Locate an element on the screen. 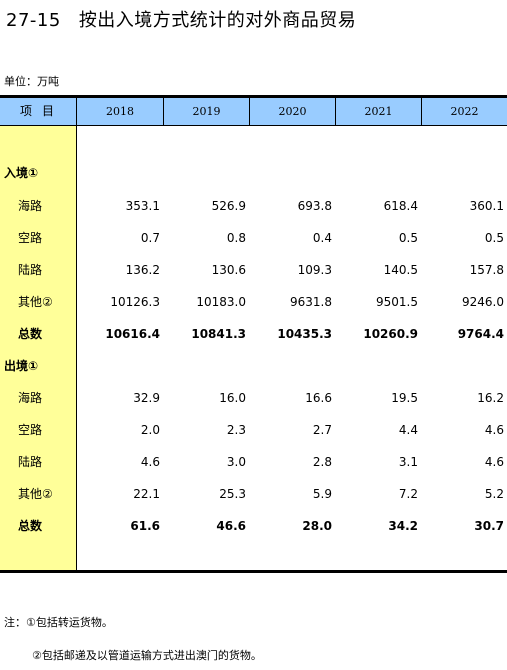 The width and height of the screenshot is (507, 670). header-year-2020: 2020 is located at coordinates (292, 111).